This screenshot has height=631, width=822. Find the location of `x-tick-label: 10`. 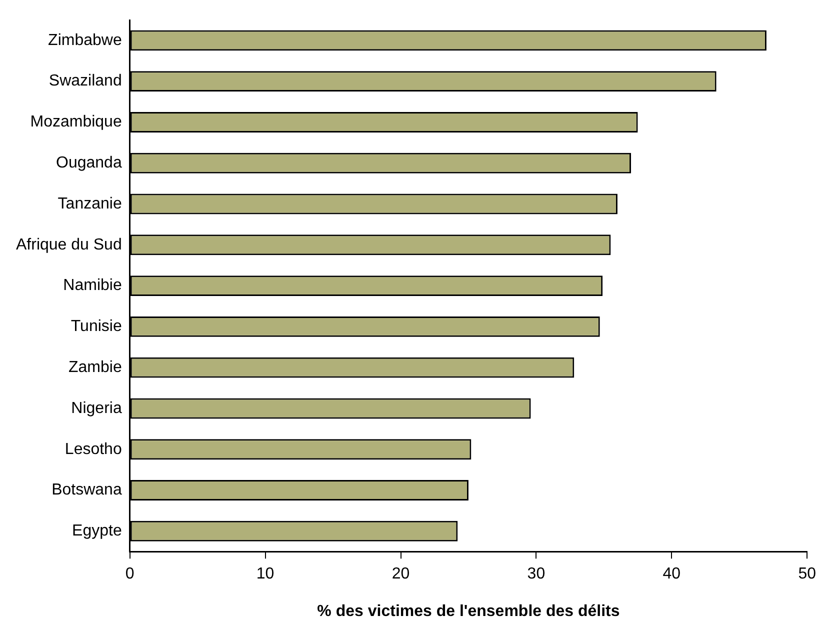

x-tick-label: 10 is located at coordinates (265, 574).